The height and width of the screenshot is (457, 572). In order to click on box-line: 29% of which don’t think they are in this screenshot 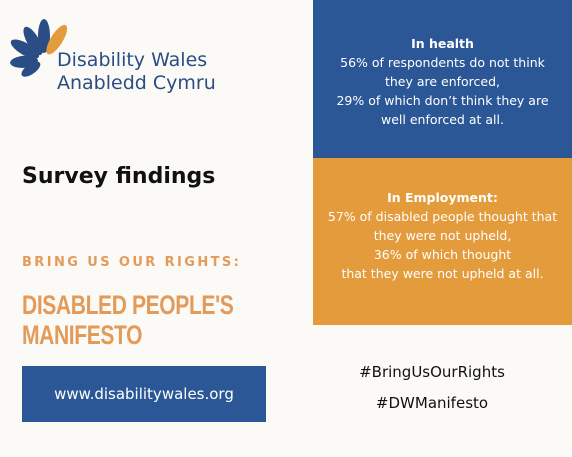, I will do `click(442, 100)`.